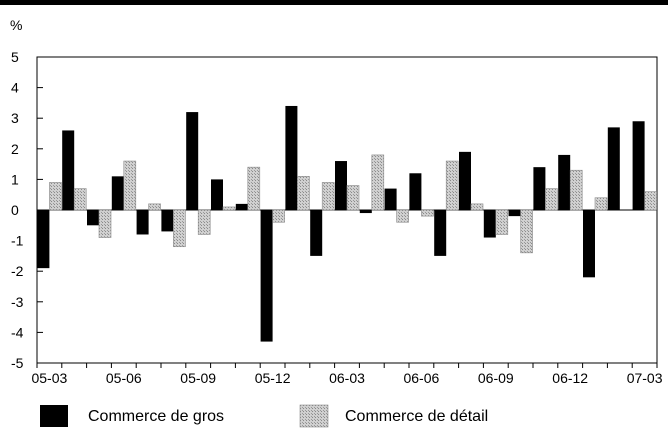 This screenshot has height=430, width=668. What do you see at coordinates (496, 378) in the screenshot?
I see `x-tick-label: 06-09` at bounding box center [496, 378].